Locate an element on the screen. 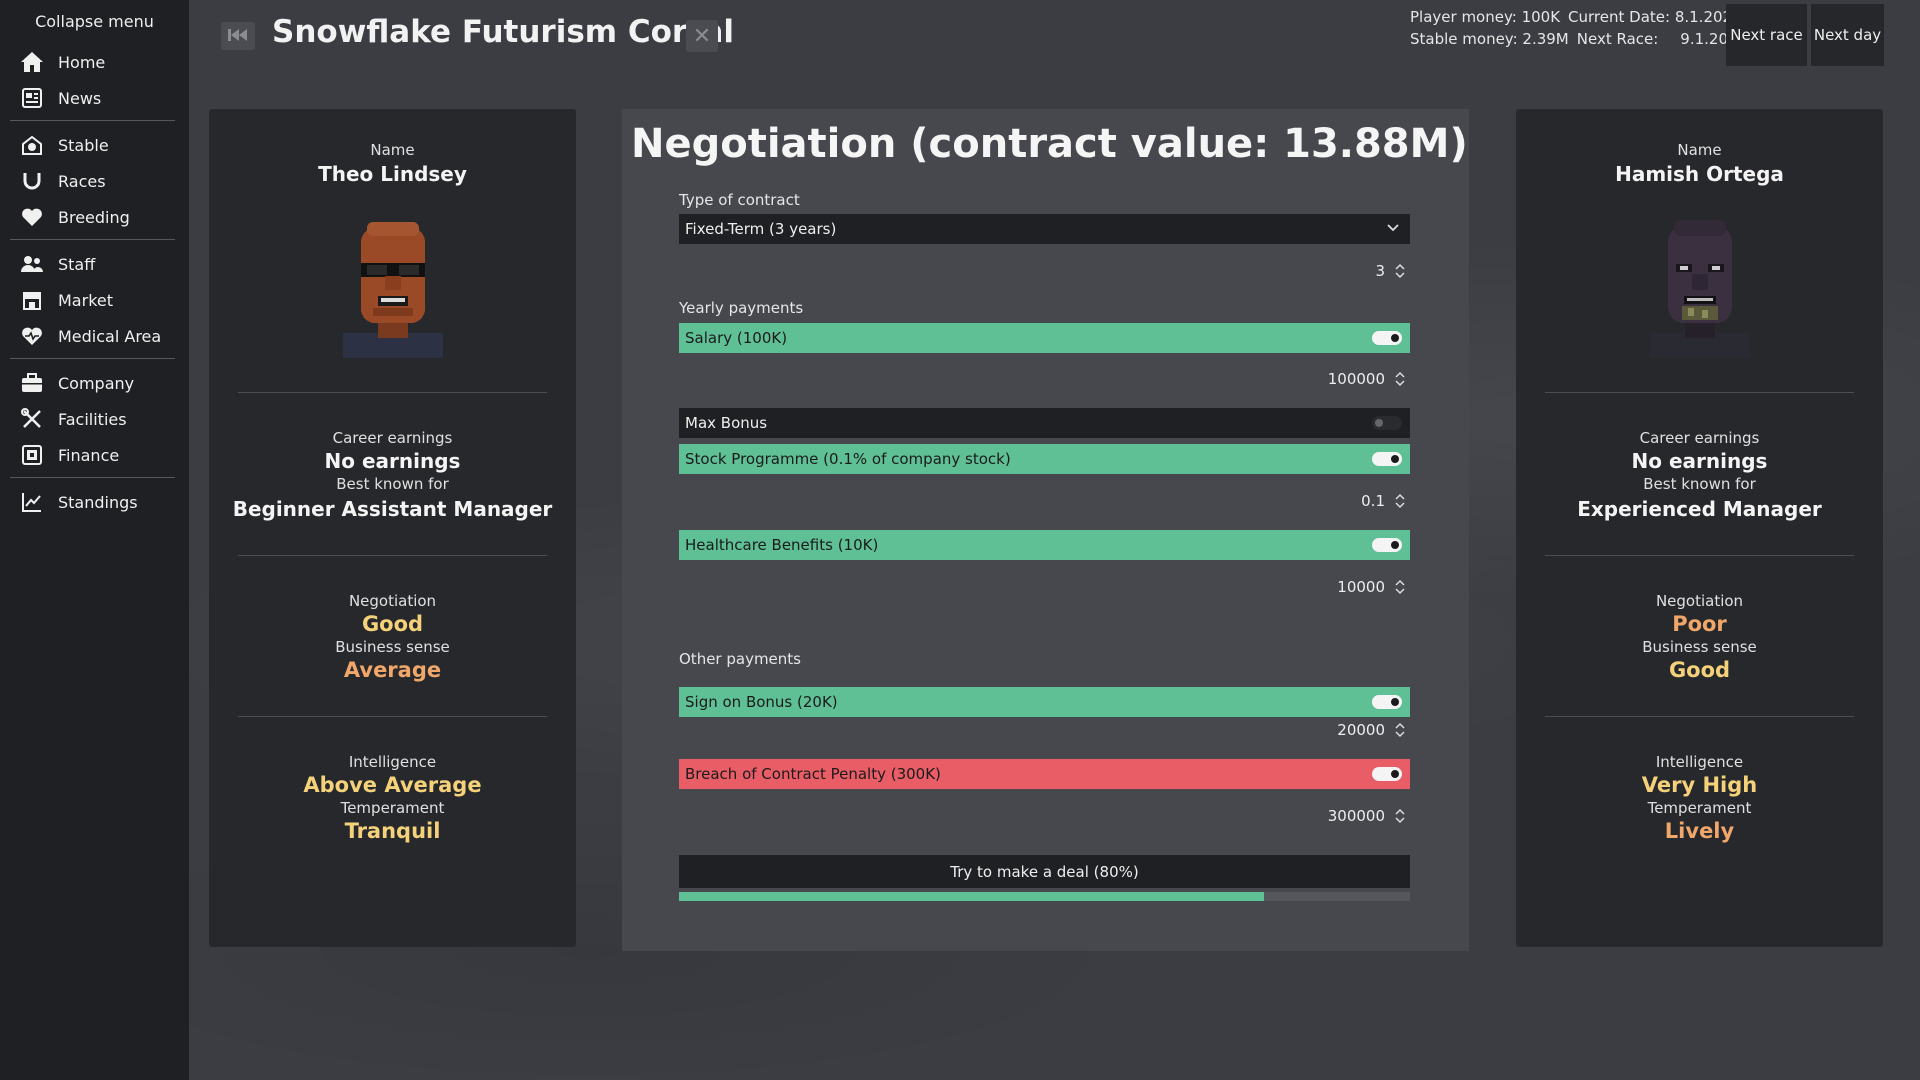 The height and width of the screenshot is (1080, 1920). sidebar-item-medical-area: Medical Area is located at coordinates (92, 336).